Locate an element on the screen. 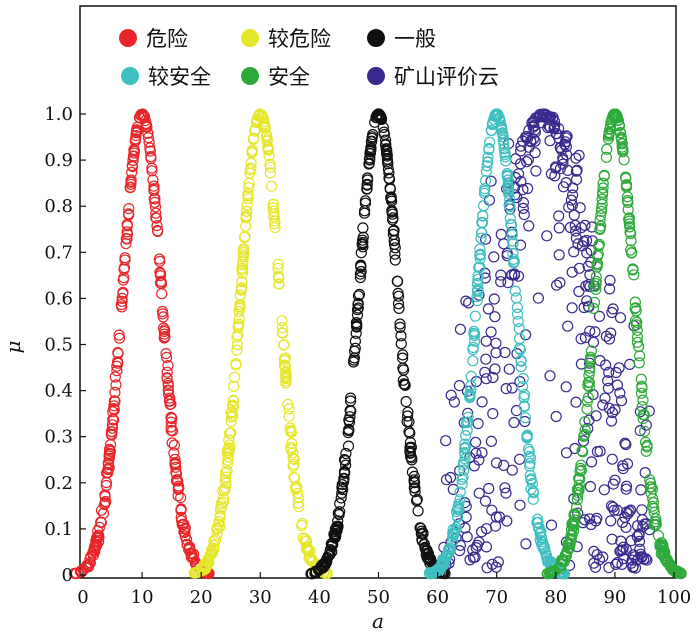 This screenshot has width=700, height=634. x-tick-label: 20 is located at coordinates (201, 597).